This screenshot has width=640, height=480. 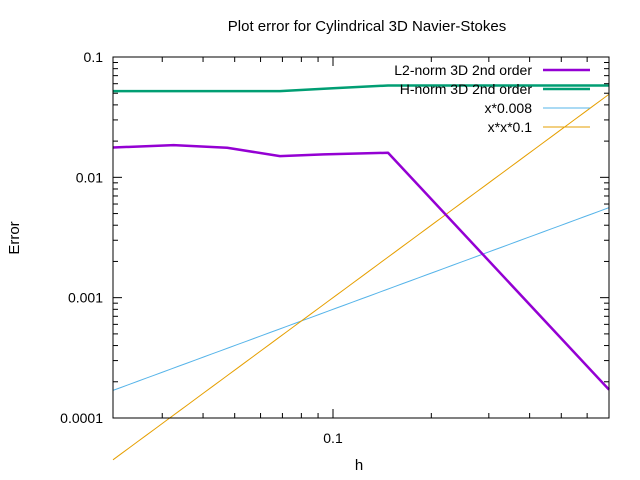 What do you see at coordinates (14, 237) in the screenshot?
I see `y-axis-label: Error` at bounding box center [14, 237].